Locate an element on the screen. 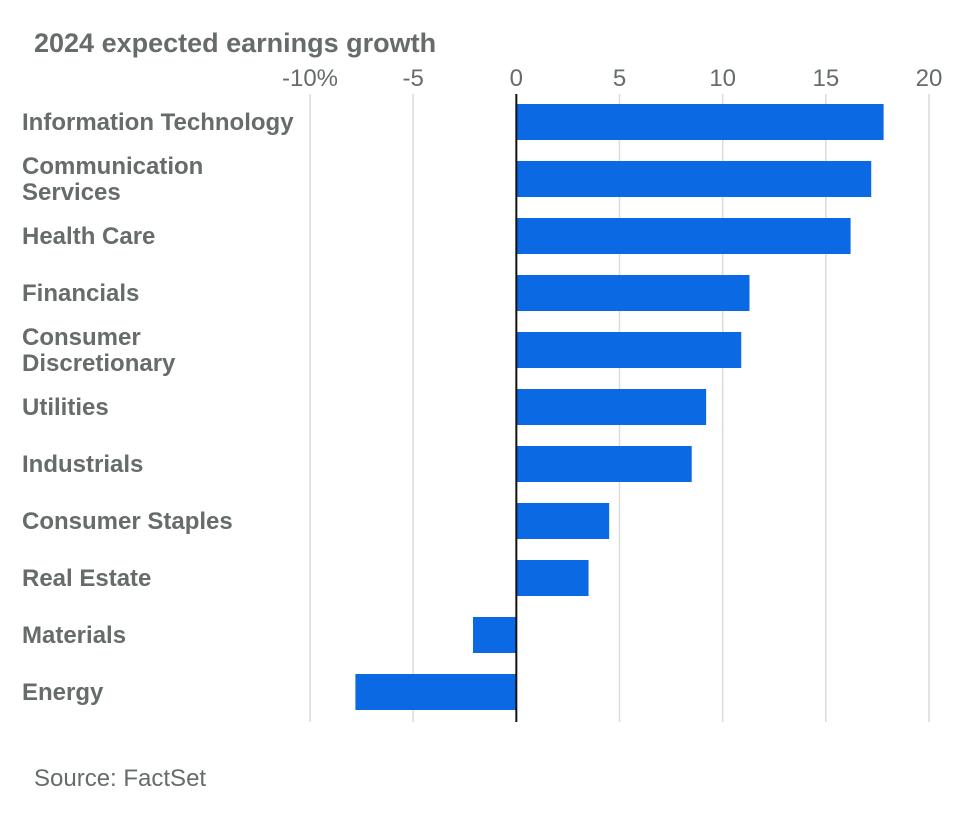 The width and height of the screenshot is (980, 814). category-label: Communication Services is located at coordinates (112, 179).